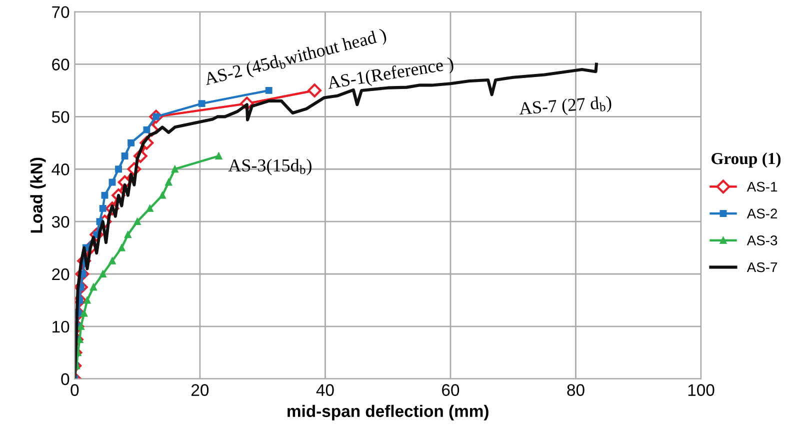 The image size is (803, 437). Describe the element at coordinates (61, 222) in the screenshot. I see `y-tick-label: 30` at that location.